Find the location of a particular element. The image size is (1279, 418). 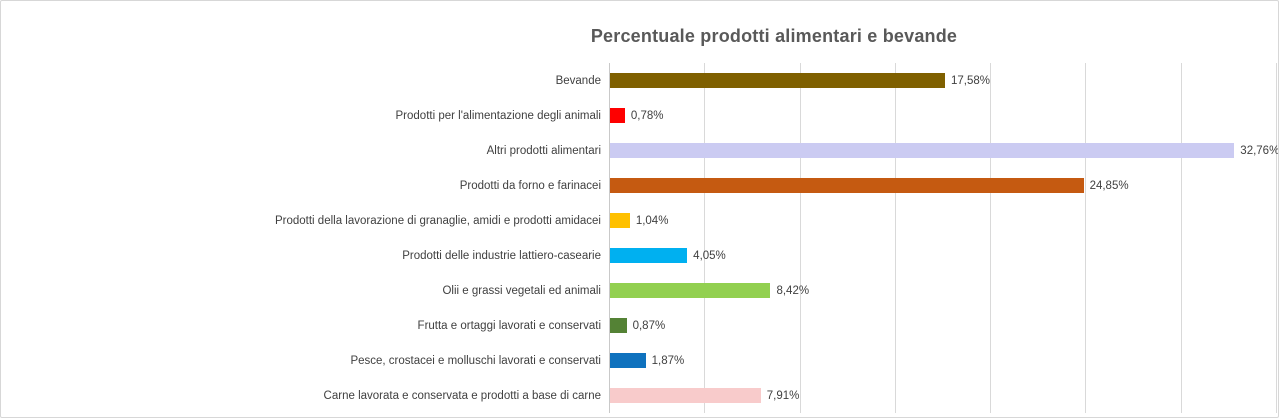

bar-value-label: 32,76% is located at coordinates (1259, 150).